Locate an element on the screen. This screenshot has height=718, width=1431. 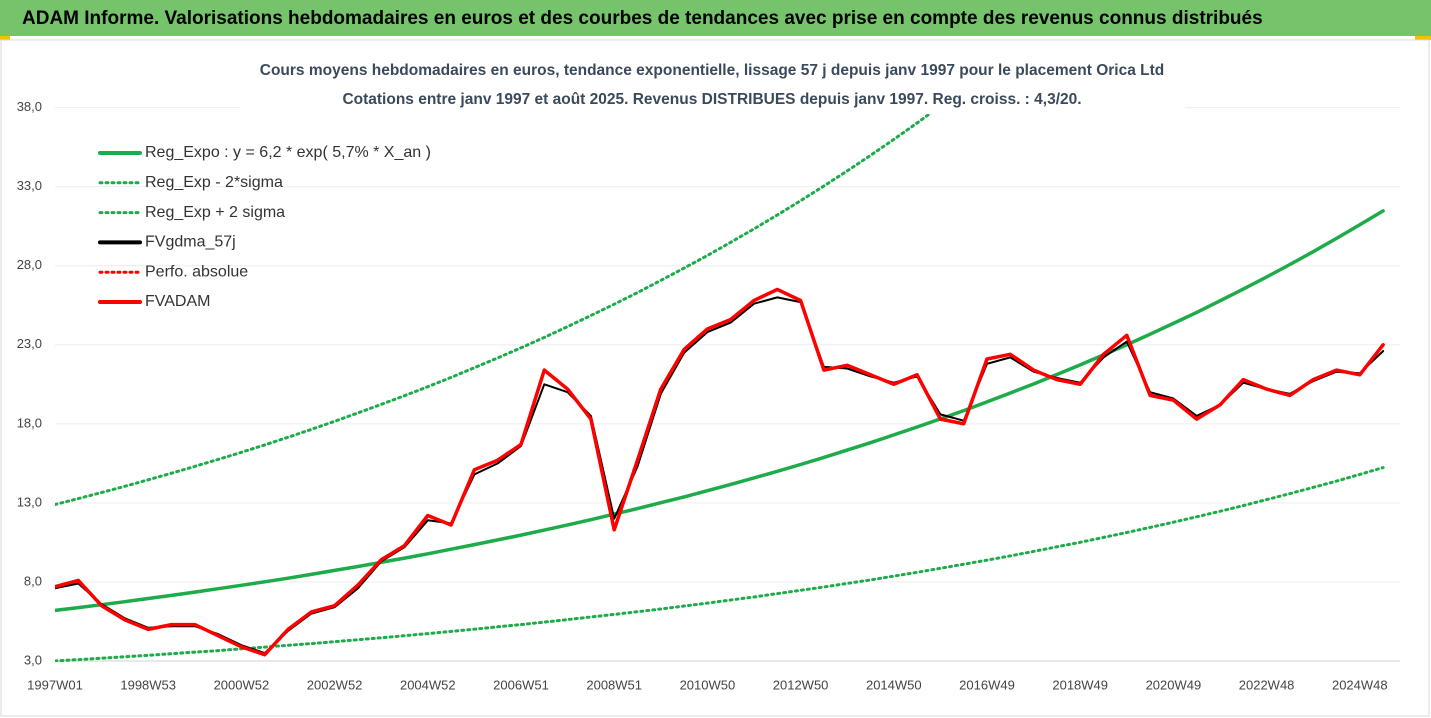
x-tick-label: 2000W52 is located at coordinates (242, 684).